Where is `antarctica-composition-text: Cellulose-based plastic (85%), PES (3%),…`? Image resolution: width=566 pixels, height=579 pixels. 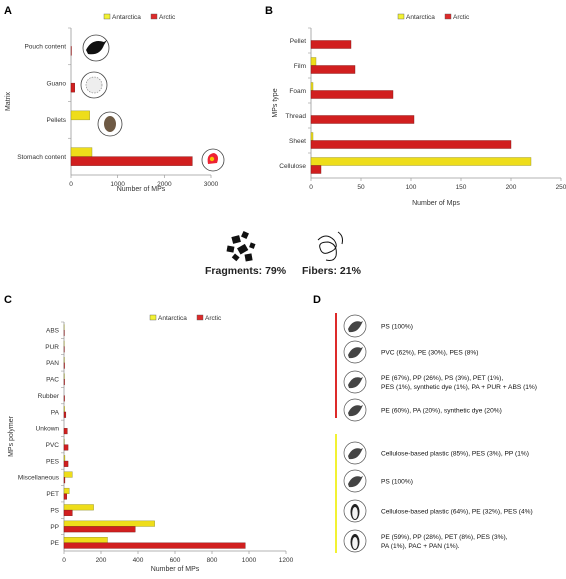 antarctica-composition-text: Cellulose-based plastic (85%), PES (3%),… is located at coordinates (455, 454).